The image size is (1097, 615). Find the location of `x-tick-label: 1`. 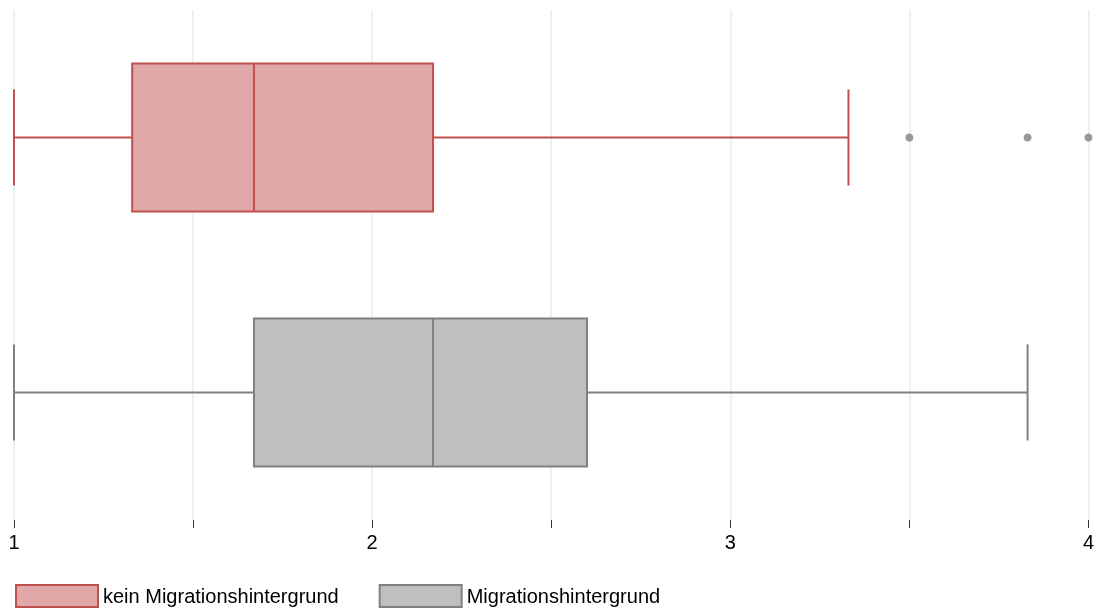

x-tick-label: 1 is located at coordinates (14, 542).